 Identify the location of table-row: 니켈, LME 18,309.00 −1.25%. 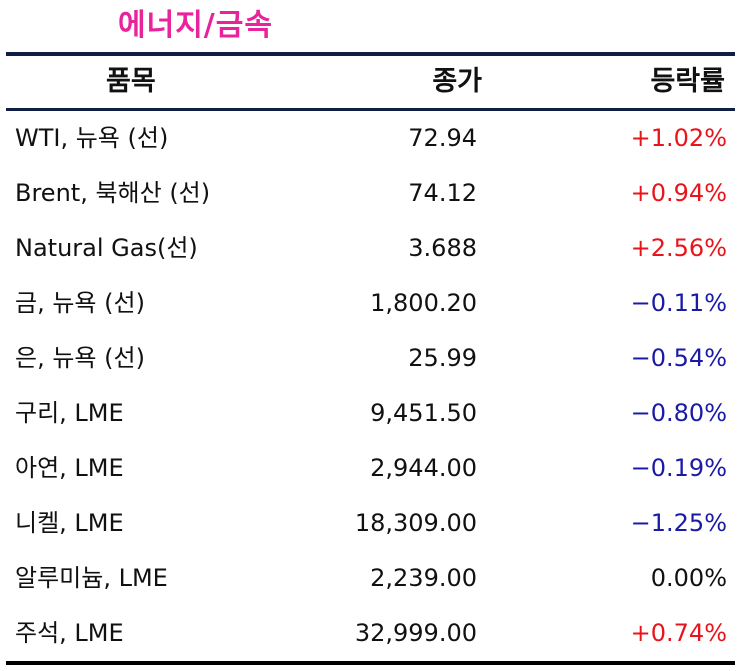
(370, 523).